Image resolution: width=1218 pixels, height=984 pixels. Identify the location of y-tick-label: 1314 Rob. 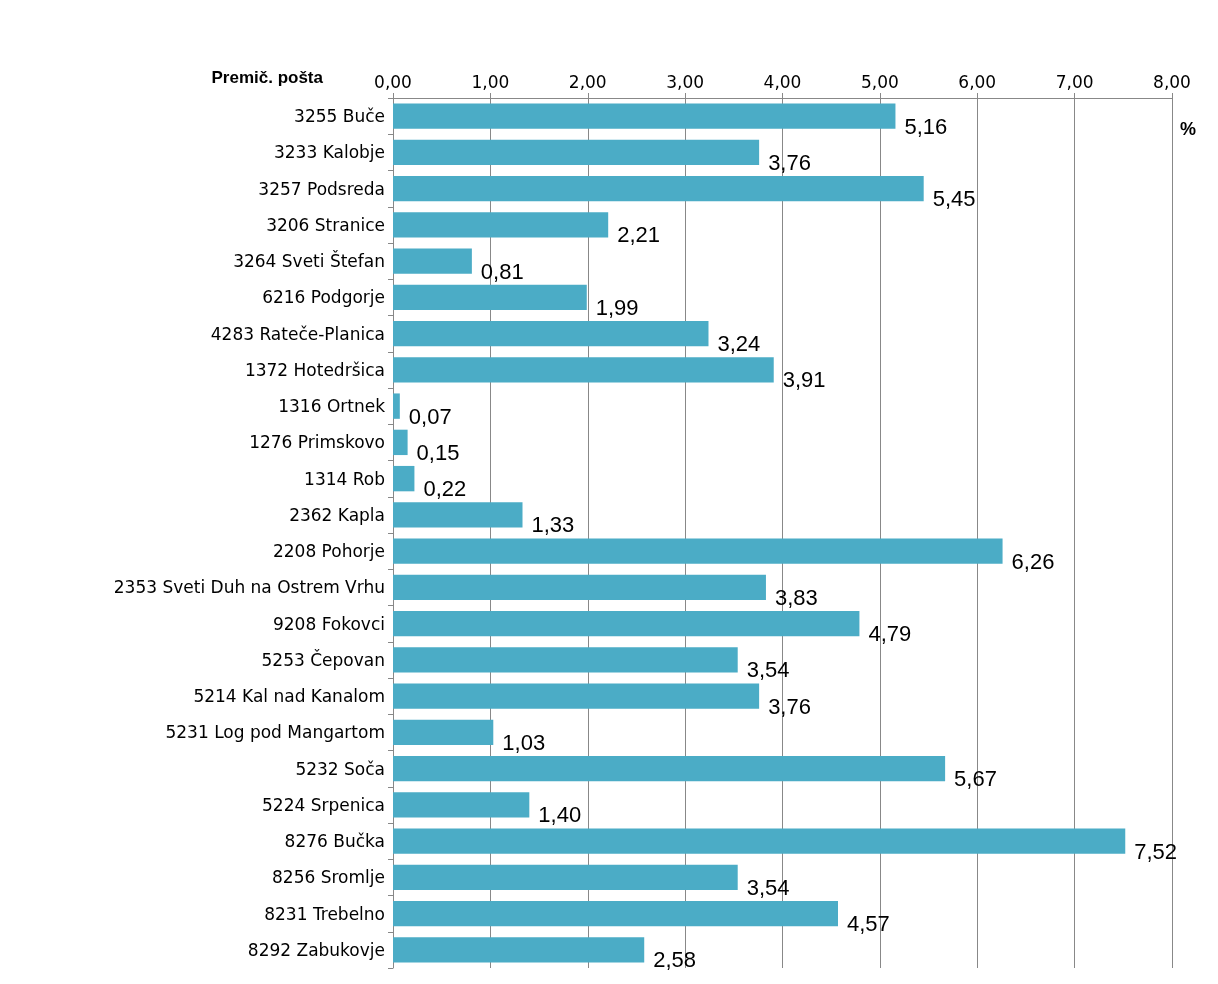
(344, 478).